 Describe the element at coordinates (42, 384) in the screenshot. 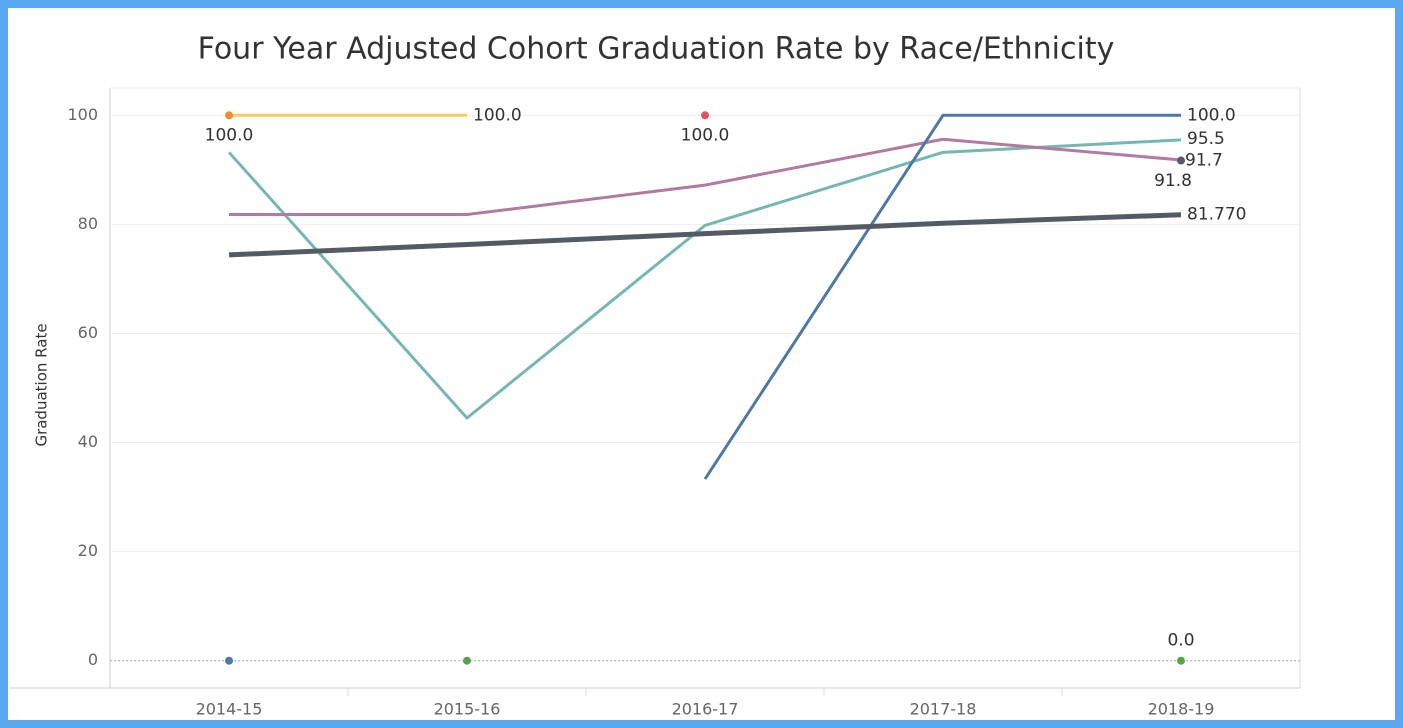

I see `y-axis-title: Graduation Rate` at that location.